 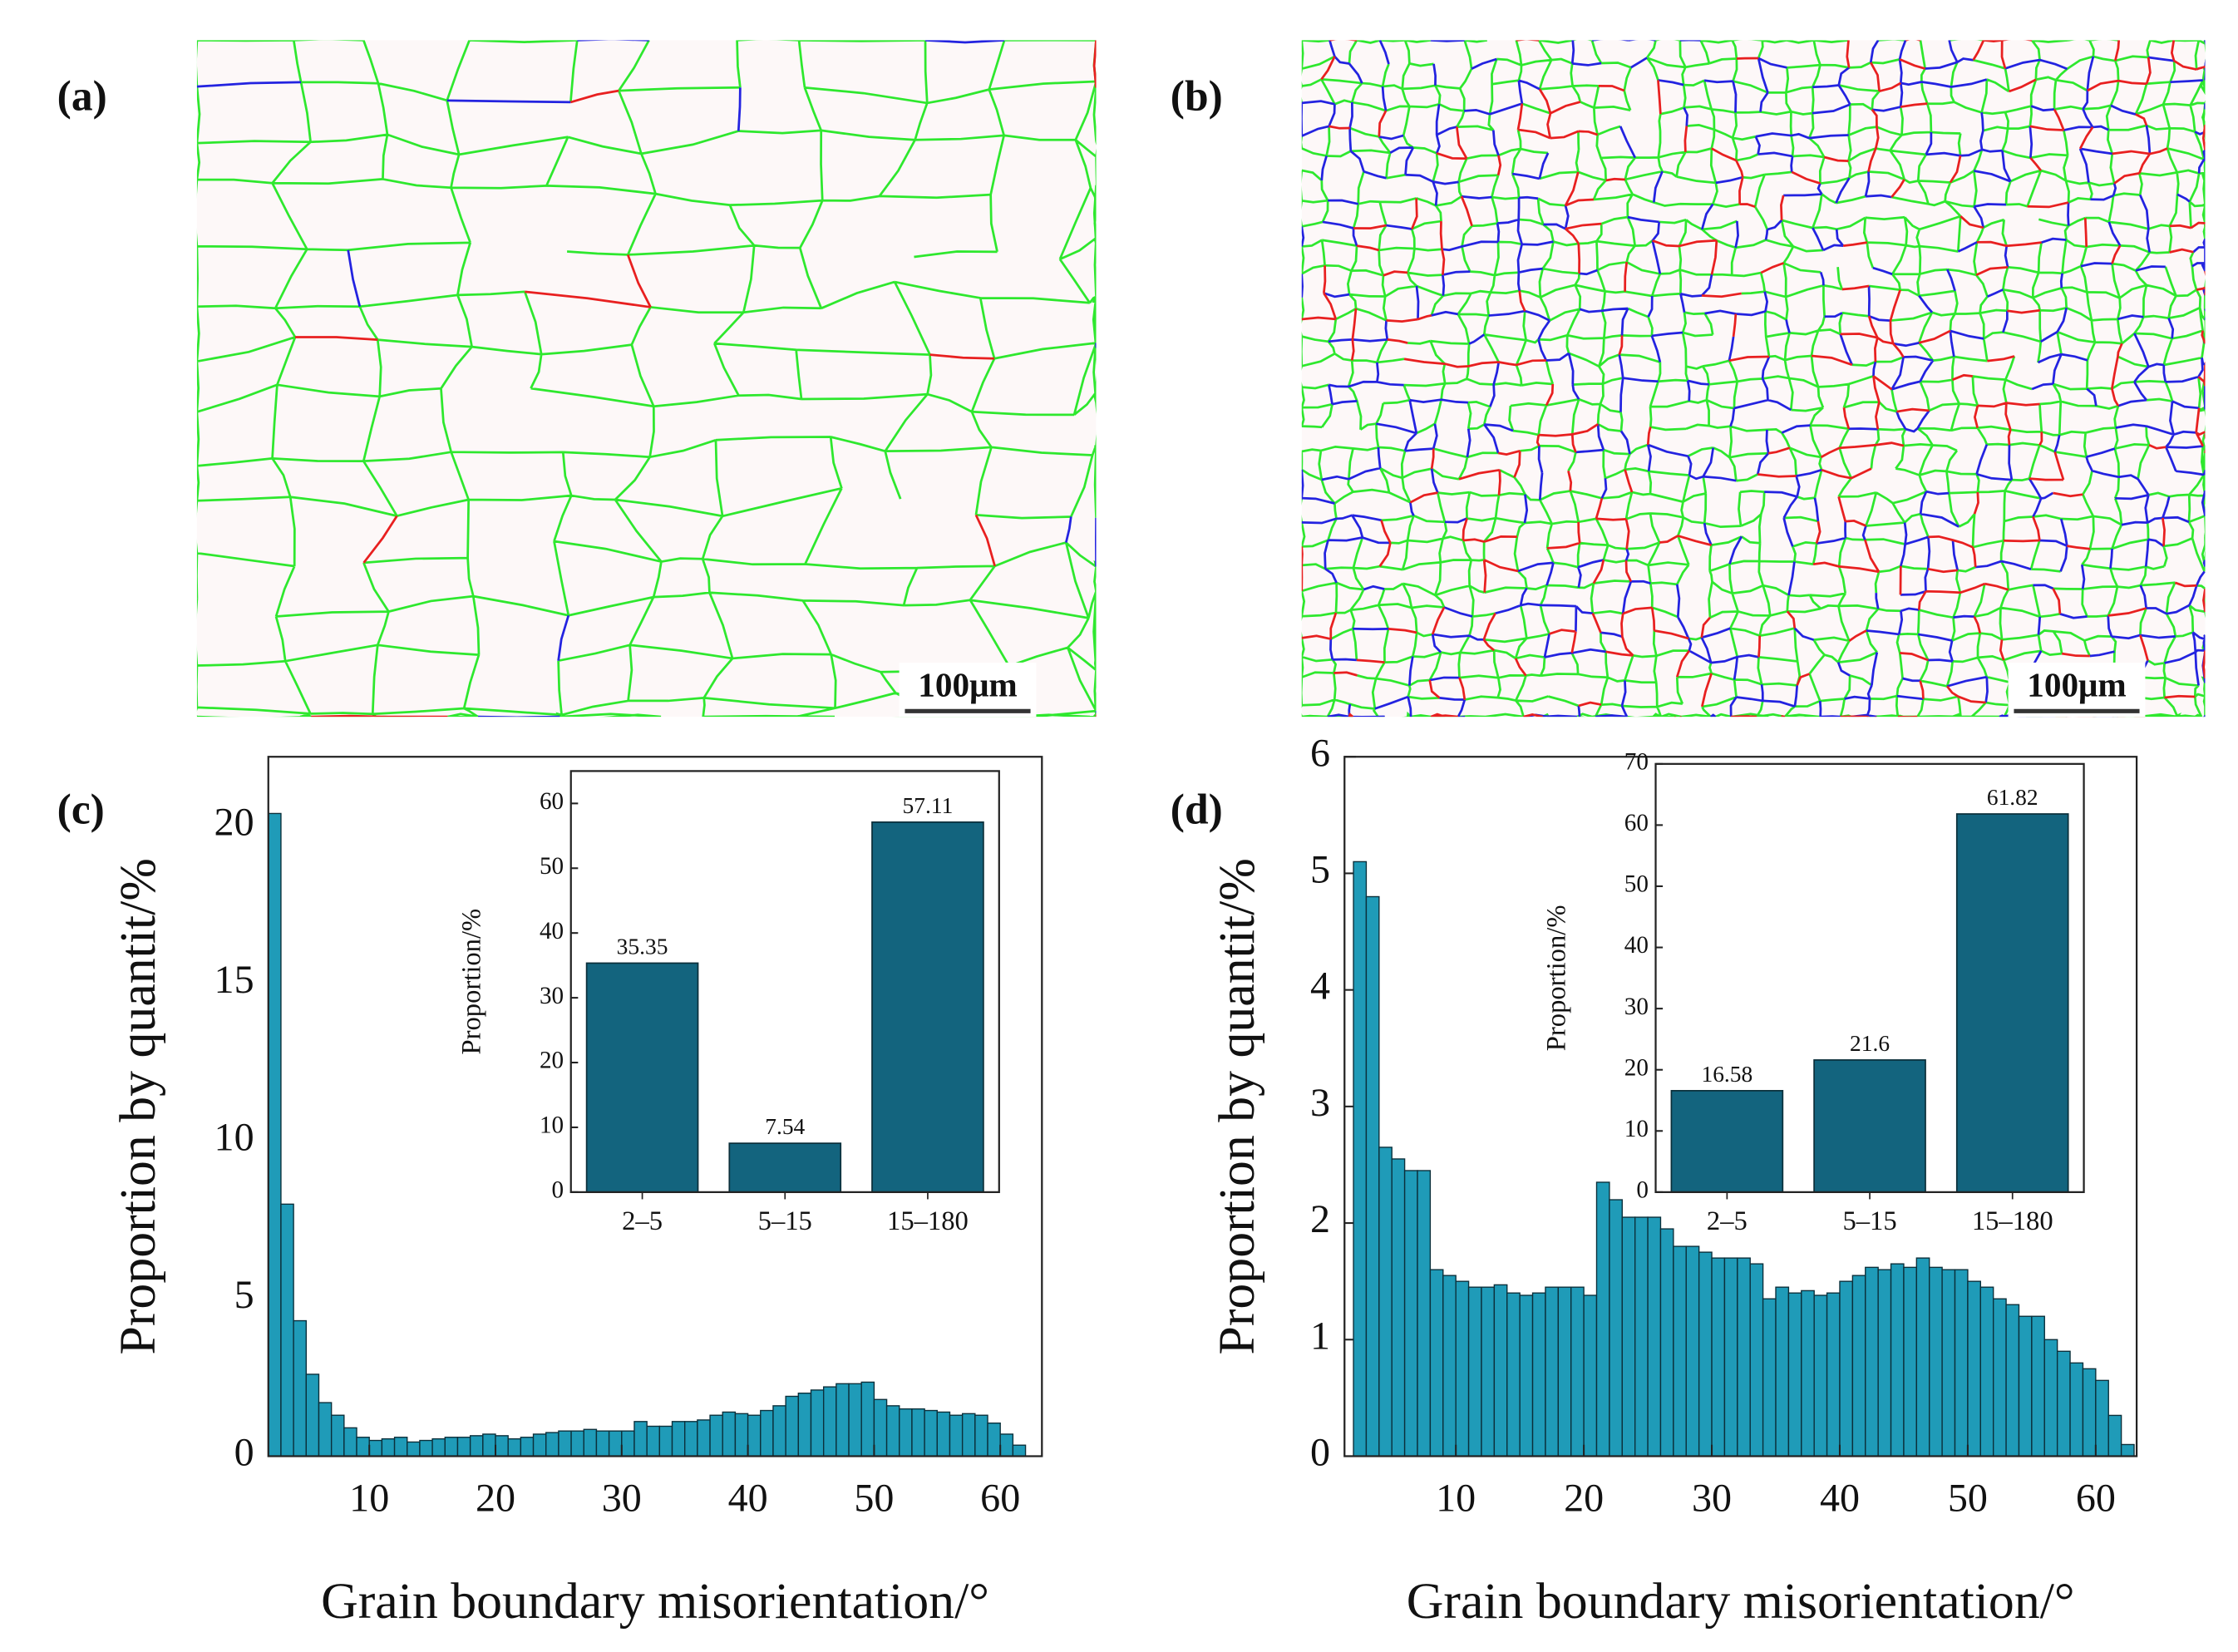 I want to click on value-label: 61.82, so click(x=2012, y=798).